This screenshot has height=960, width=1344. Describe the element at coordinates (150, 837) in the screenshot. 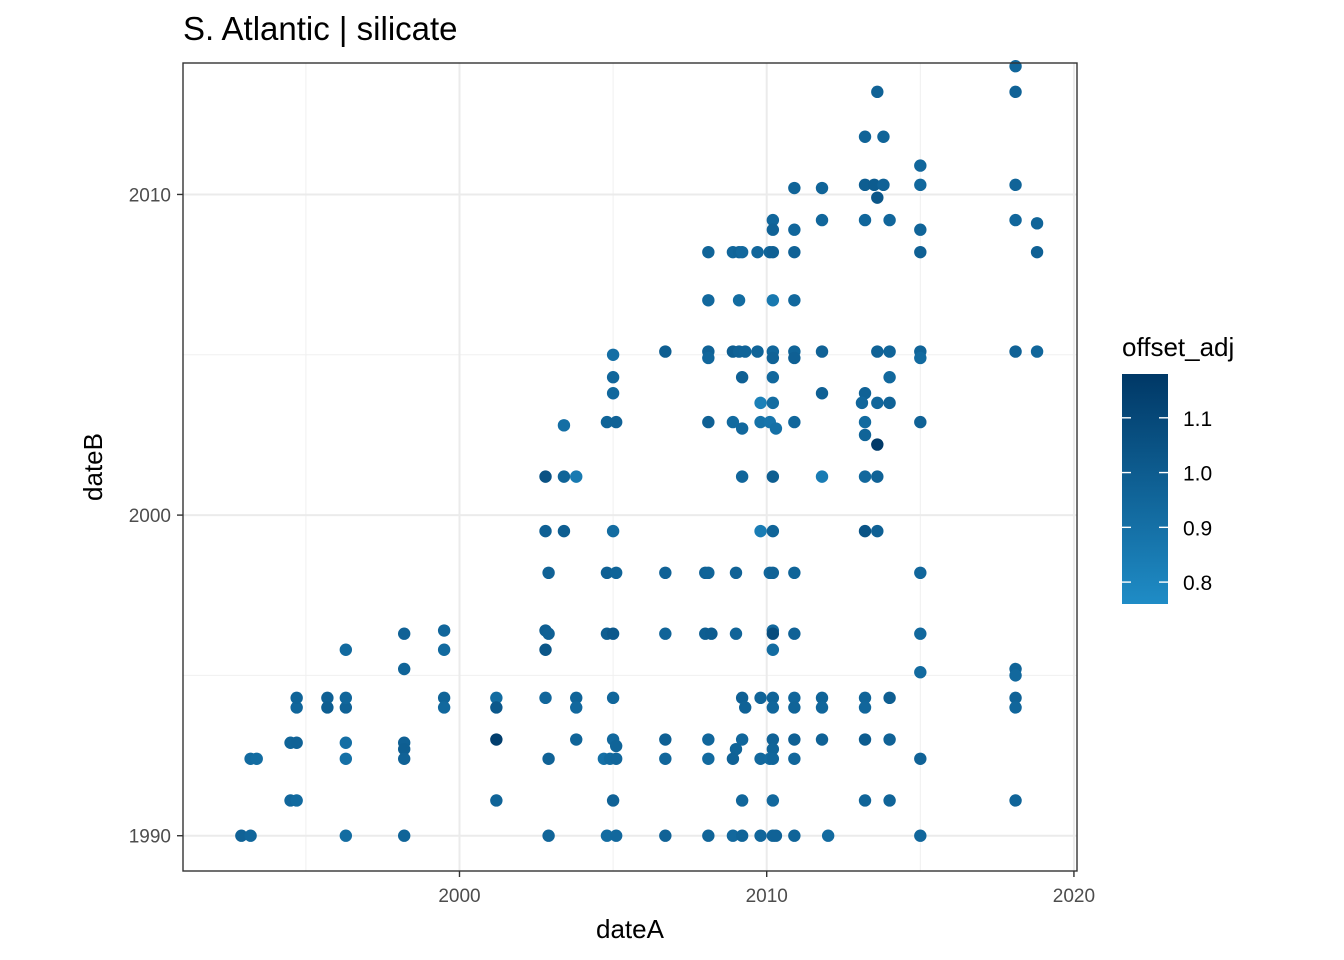

I see `y-tick-label: 1990` at that location.